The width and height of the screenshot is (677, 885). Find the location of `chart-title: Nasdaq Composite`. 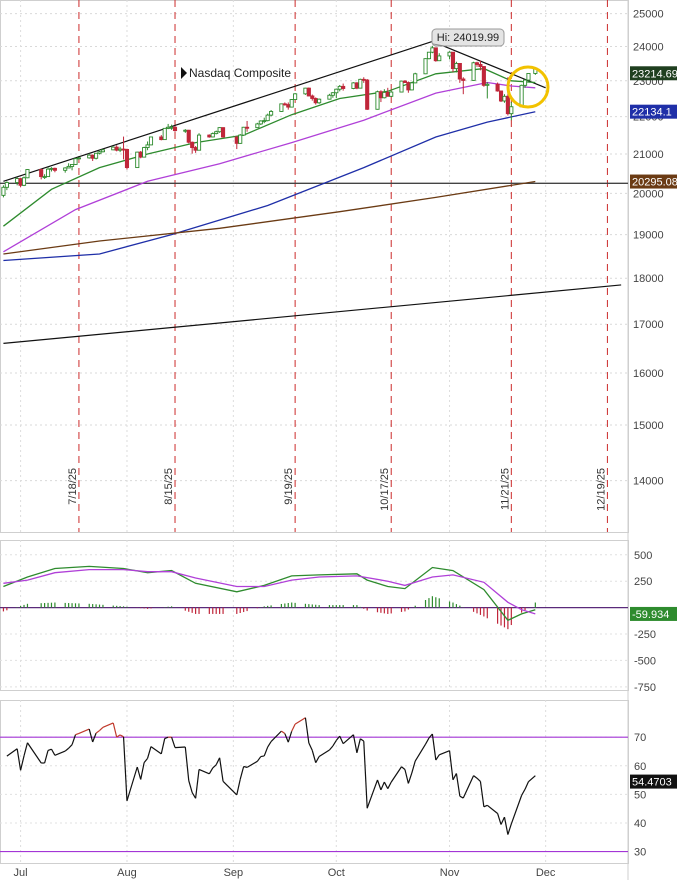

chart-title: Nasdaq Composite is located at coordinates (240, 73).